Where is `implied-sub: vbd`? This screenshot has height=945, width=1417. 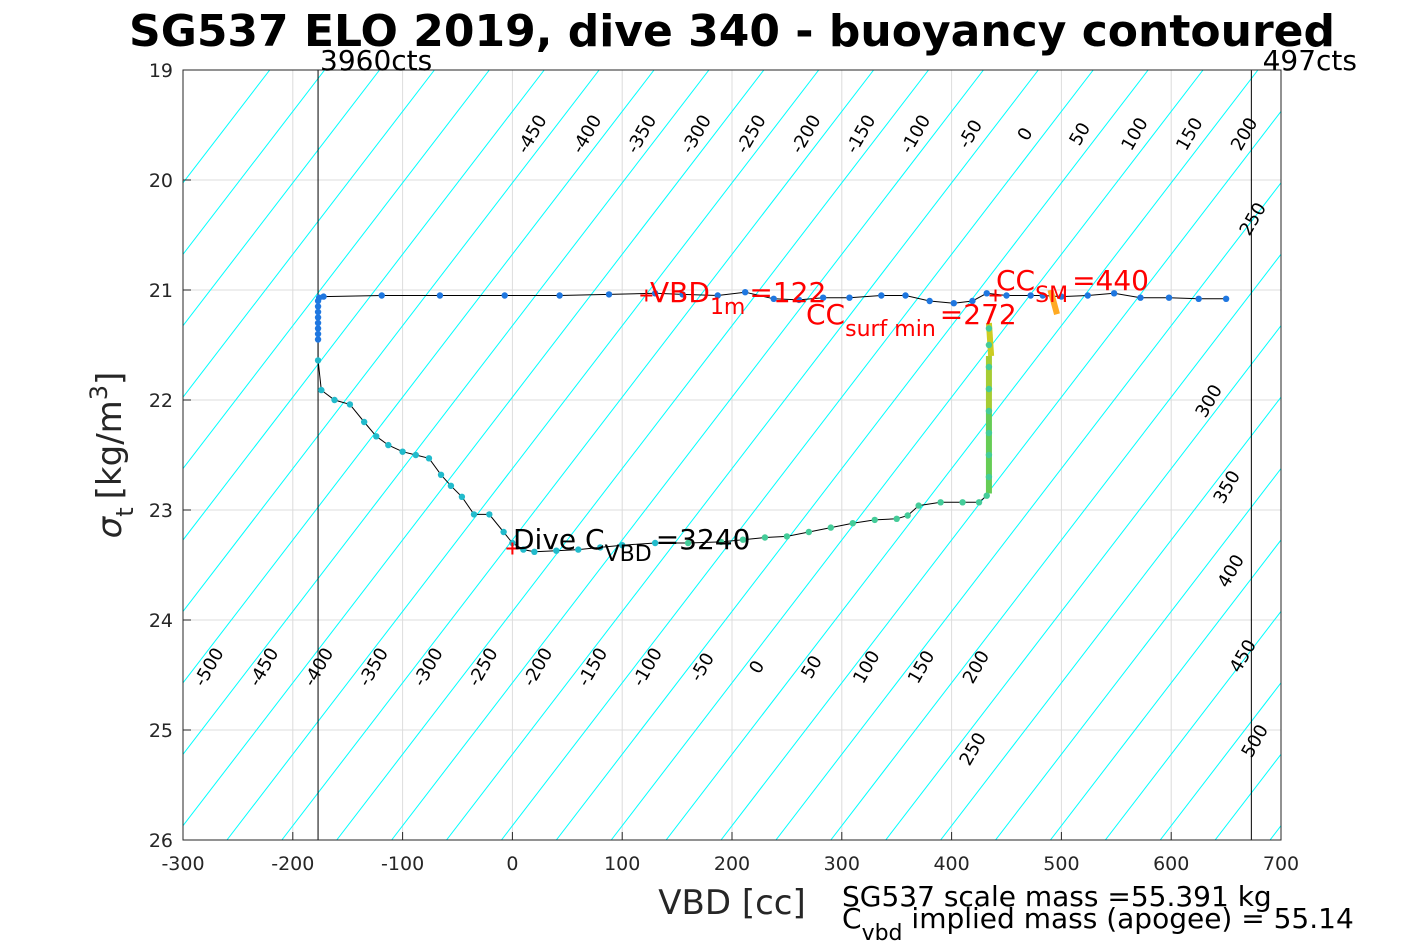
implied-sub: vbd is located at coordinates (882, 933).